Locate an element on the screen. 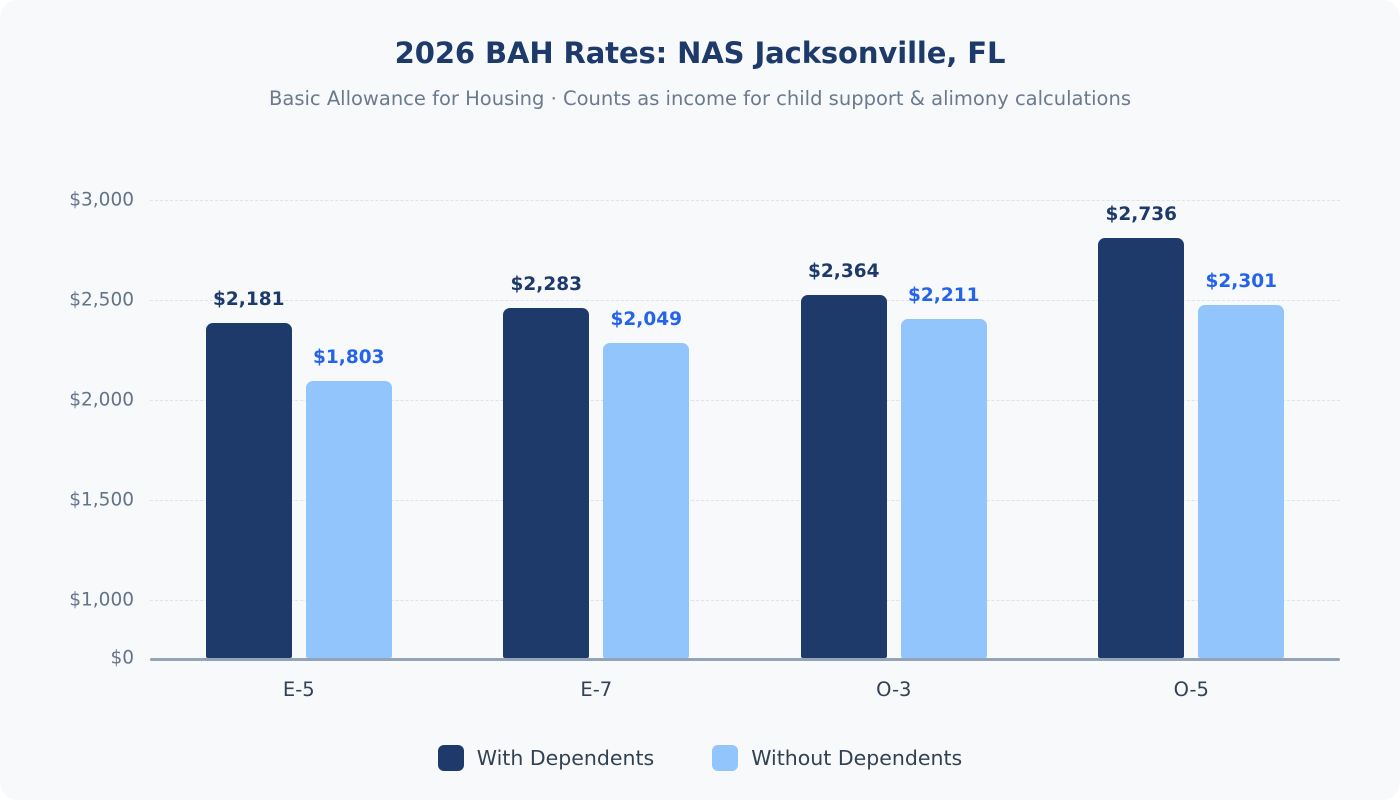 The image size is (1400, 800). bar-value-label: $2,736 is located at coordinates (1141, 215).